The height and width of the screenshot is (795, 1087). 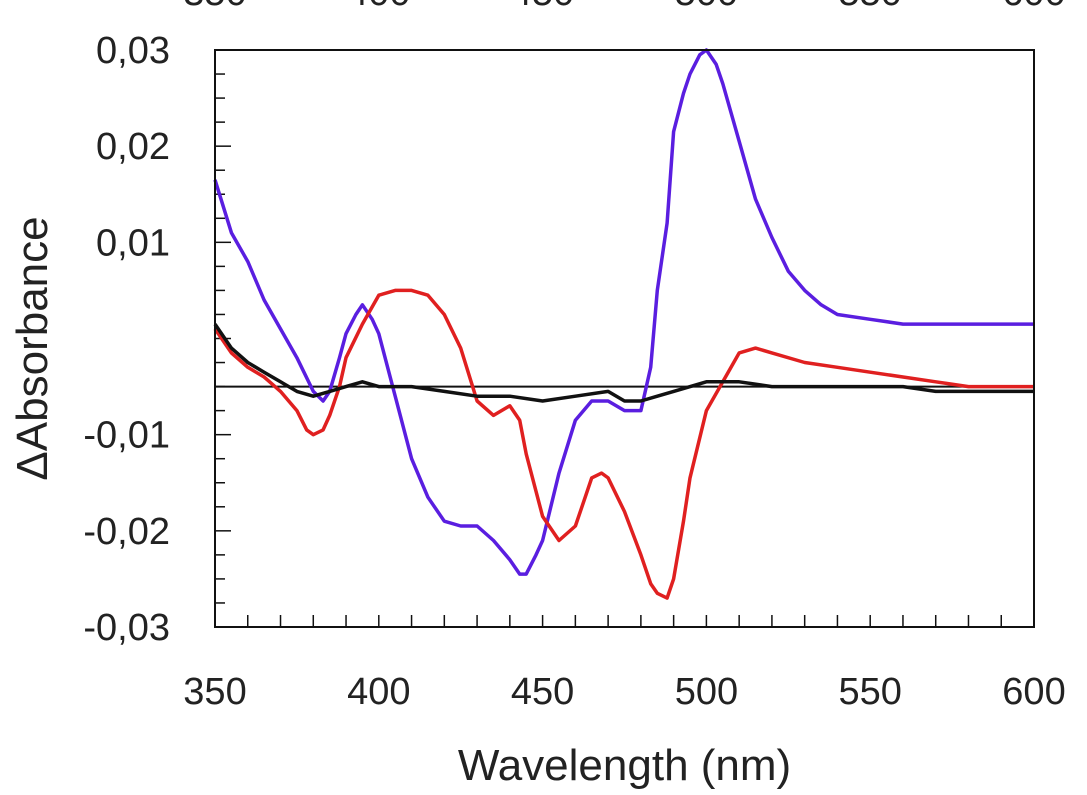 I want to click on x-tick-label: 600, so click(x=1033, y=692).